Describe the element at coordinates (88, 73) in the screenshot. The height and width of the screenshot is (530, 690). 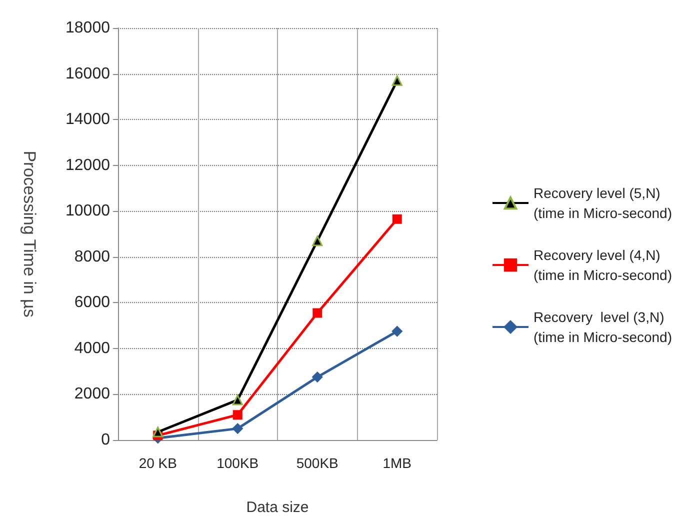
I see `y-tick-label: 16000` at that location.